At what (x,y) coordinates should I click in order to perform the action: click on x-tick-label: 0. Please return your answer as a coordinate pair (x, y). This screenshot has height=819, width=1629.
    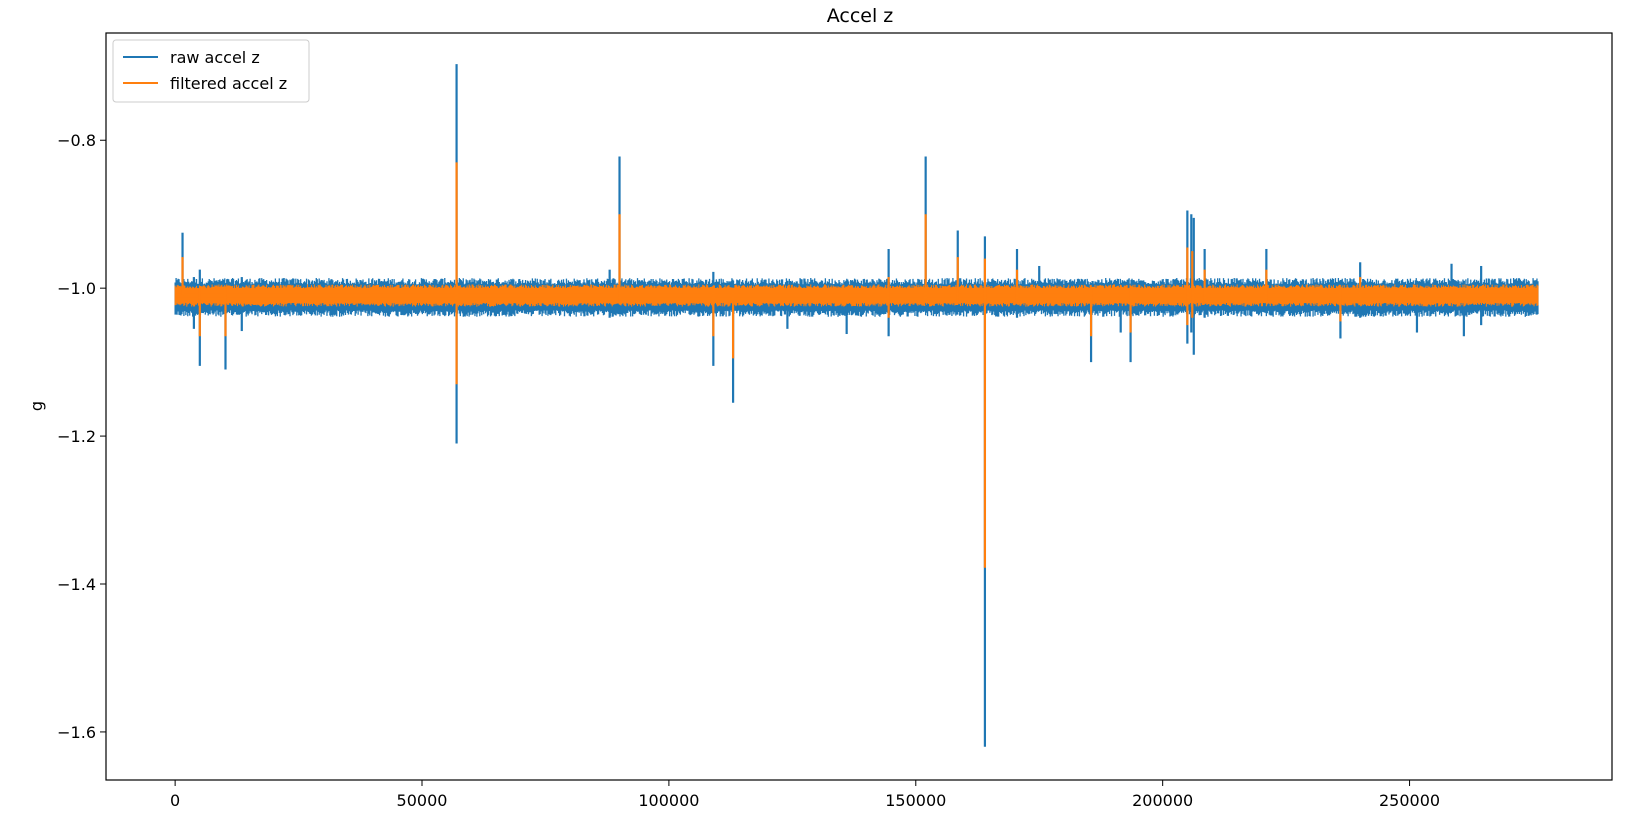
    Looking at the image, I should click on (175, 800).